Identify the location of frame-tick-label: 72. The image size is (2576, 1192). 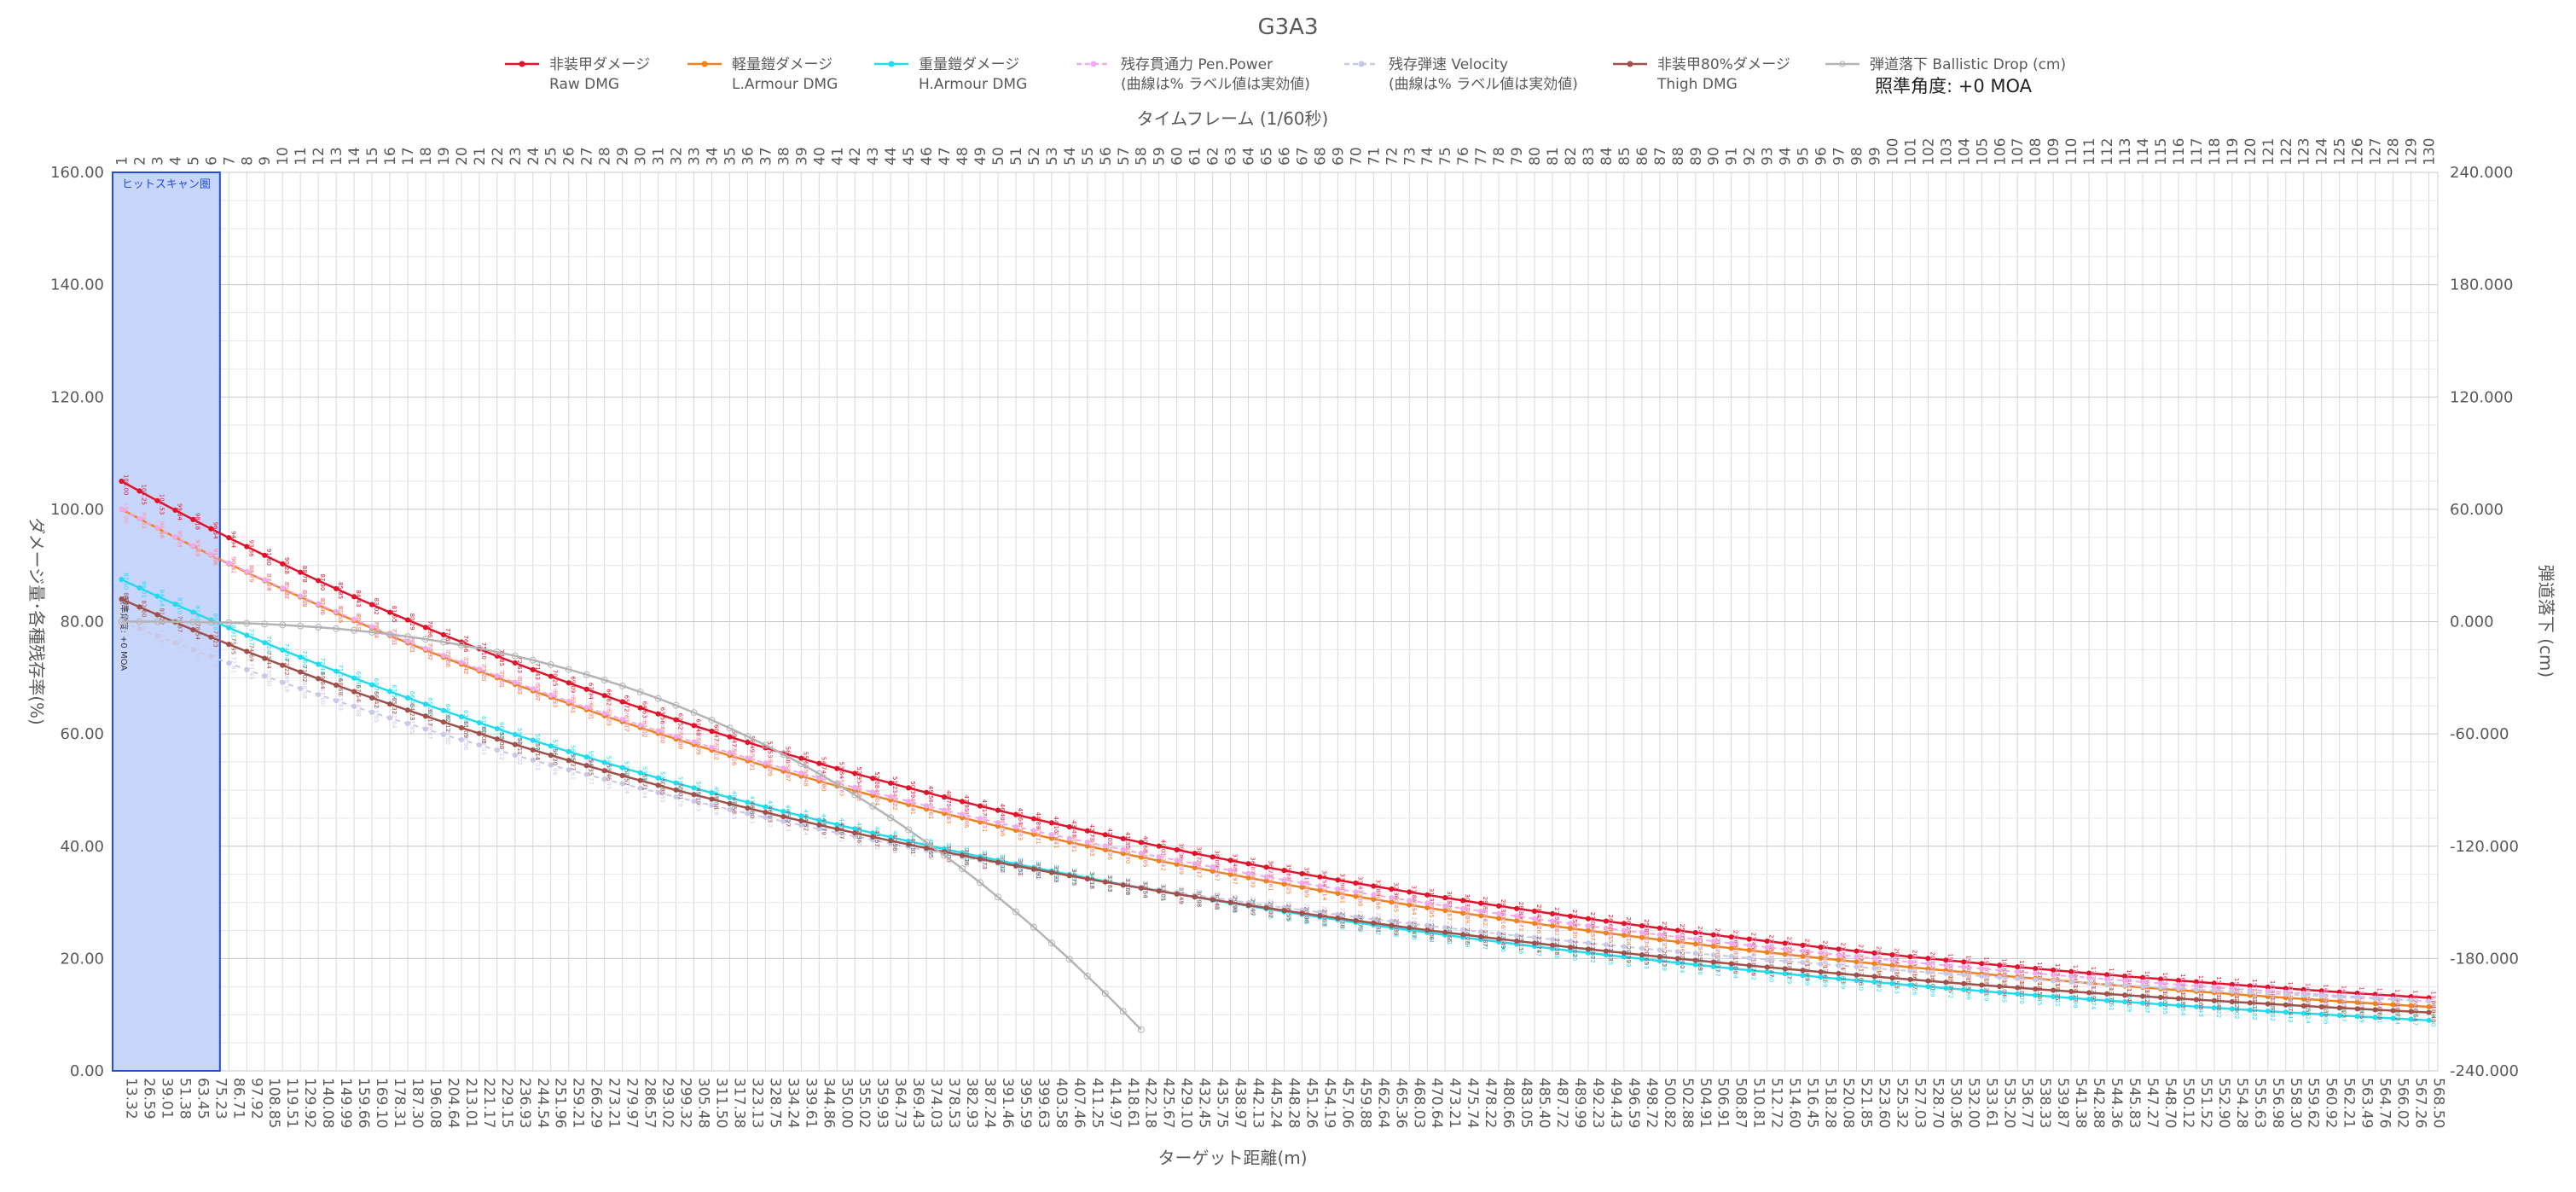
(1392, 156).